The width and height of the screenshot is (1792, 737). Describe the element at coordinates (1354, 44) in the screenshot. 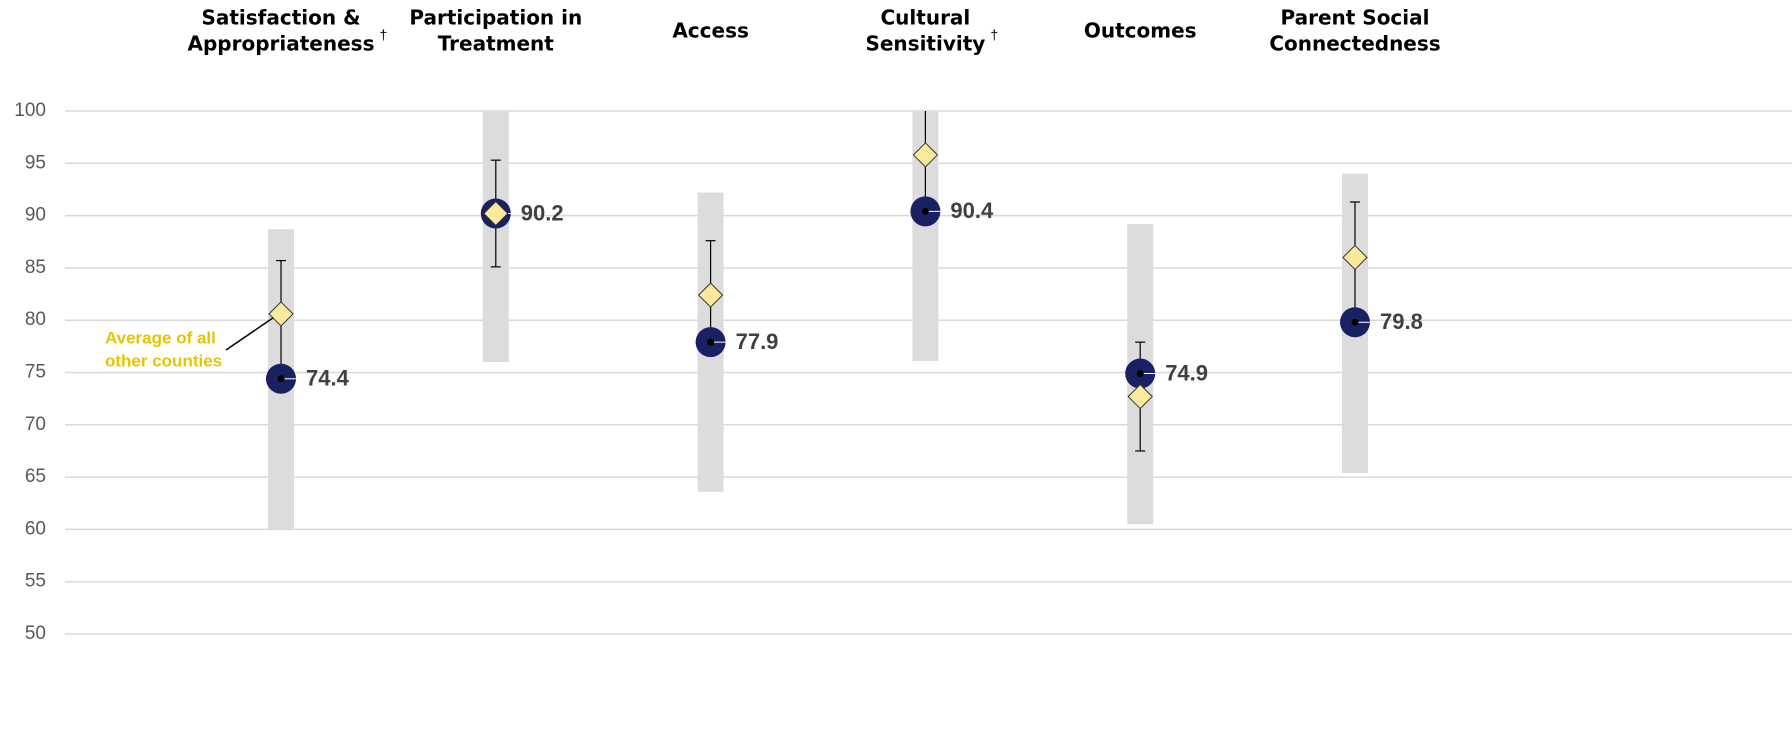

I see `category-label: Connectedness` at that location.